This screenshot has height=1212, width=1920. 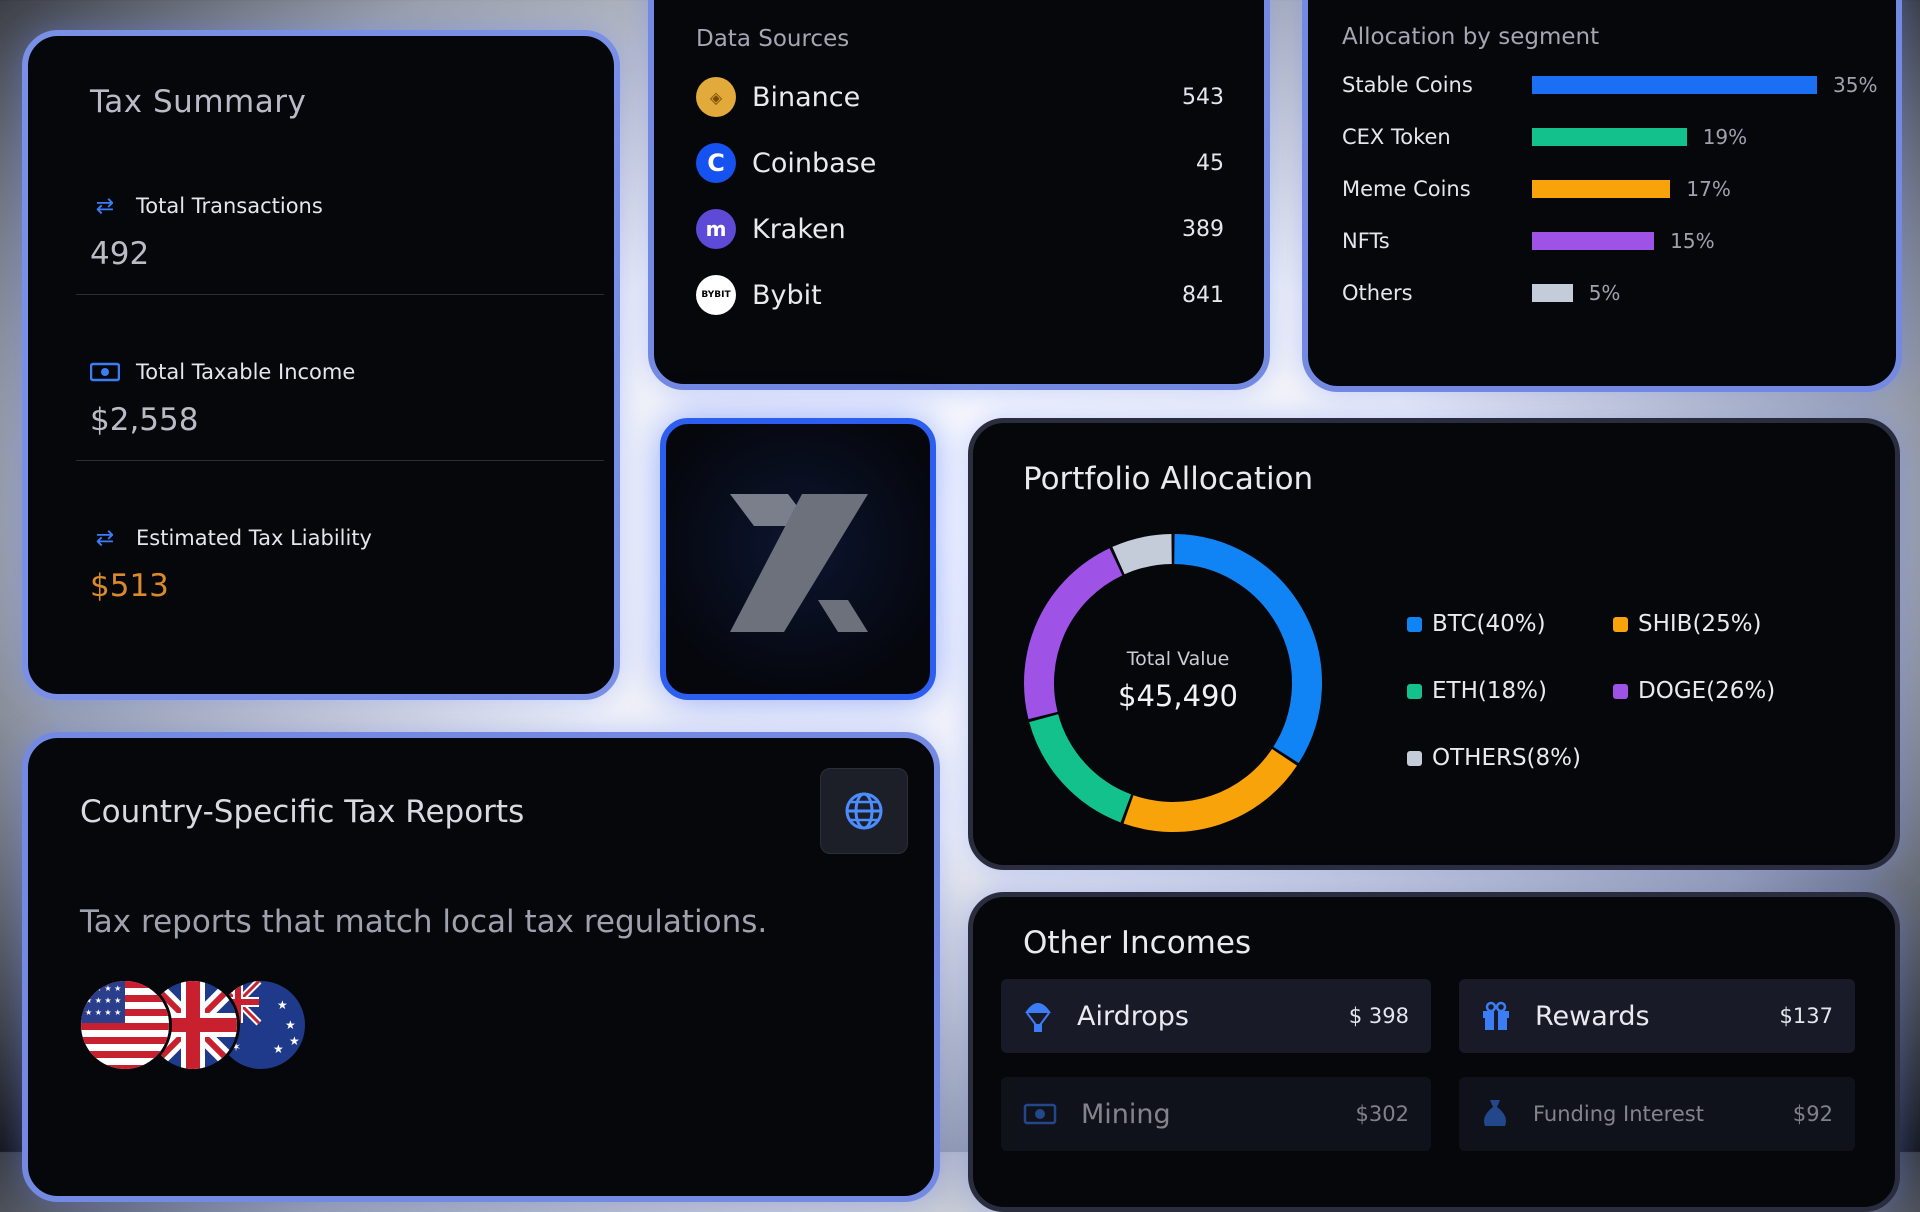 I want to click on total-taxable-income-row: Total Taxable Income $2,558, so click(x=340, y=410).